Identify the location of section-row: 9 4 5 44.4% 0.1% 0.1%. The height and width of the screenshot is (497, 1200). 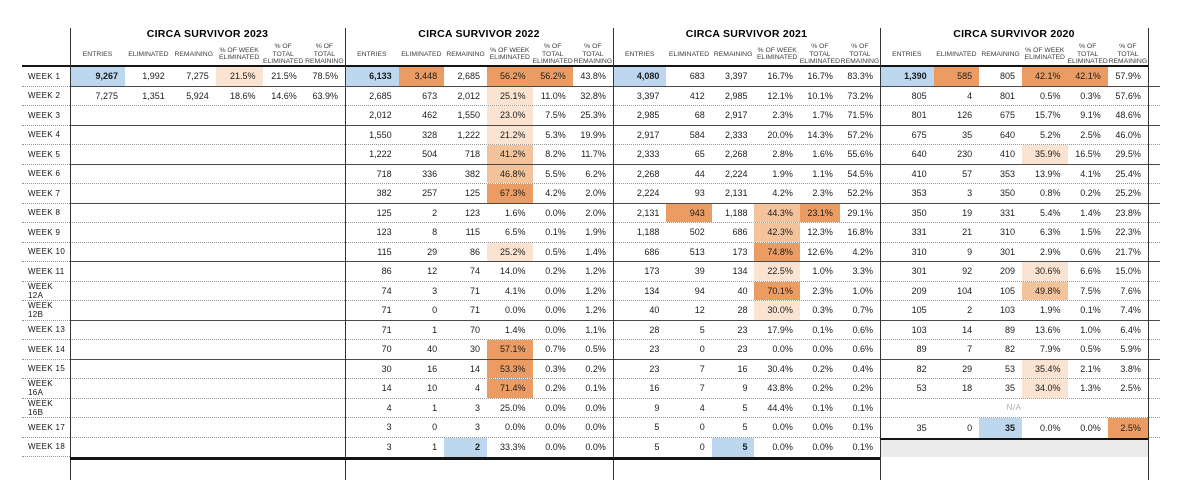
(746, 408).